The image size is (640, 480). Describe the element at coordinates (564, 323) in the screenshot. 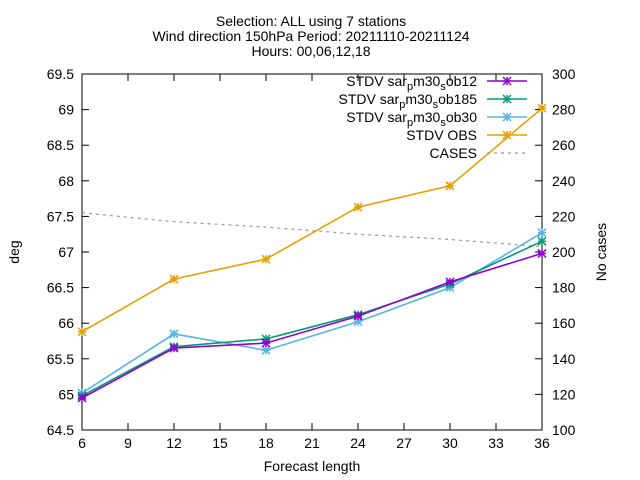

I see `y2-tick-label: 160` at that location.